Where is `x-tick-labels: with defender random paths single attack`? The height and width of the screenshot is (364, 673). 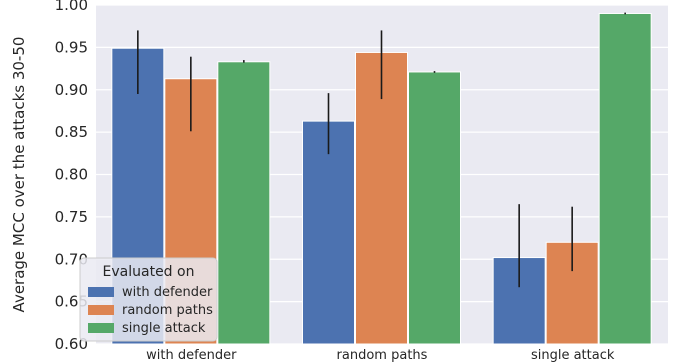
x-tick-labels: with defender random paths single attack is located at coordinates (380, 355).